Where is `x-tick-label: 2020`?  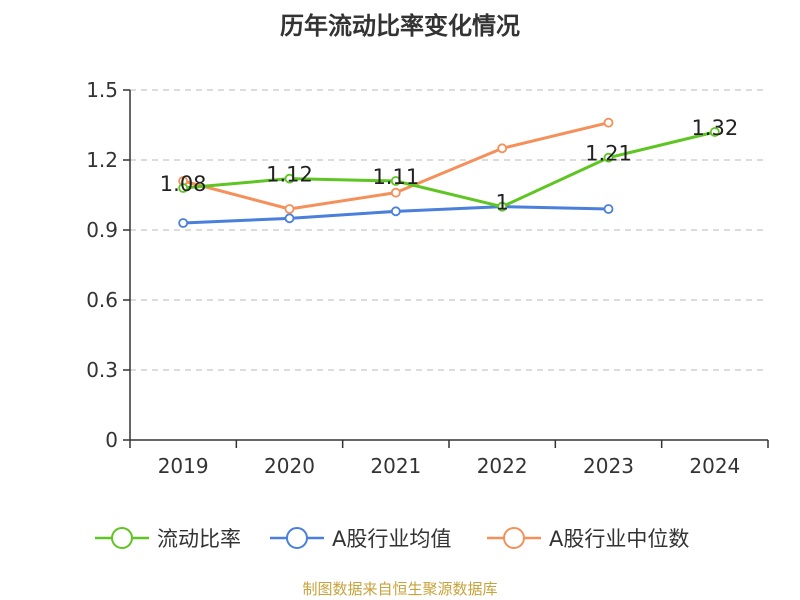
x-tick-label: 2020 is located at coordinates (289, 466).